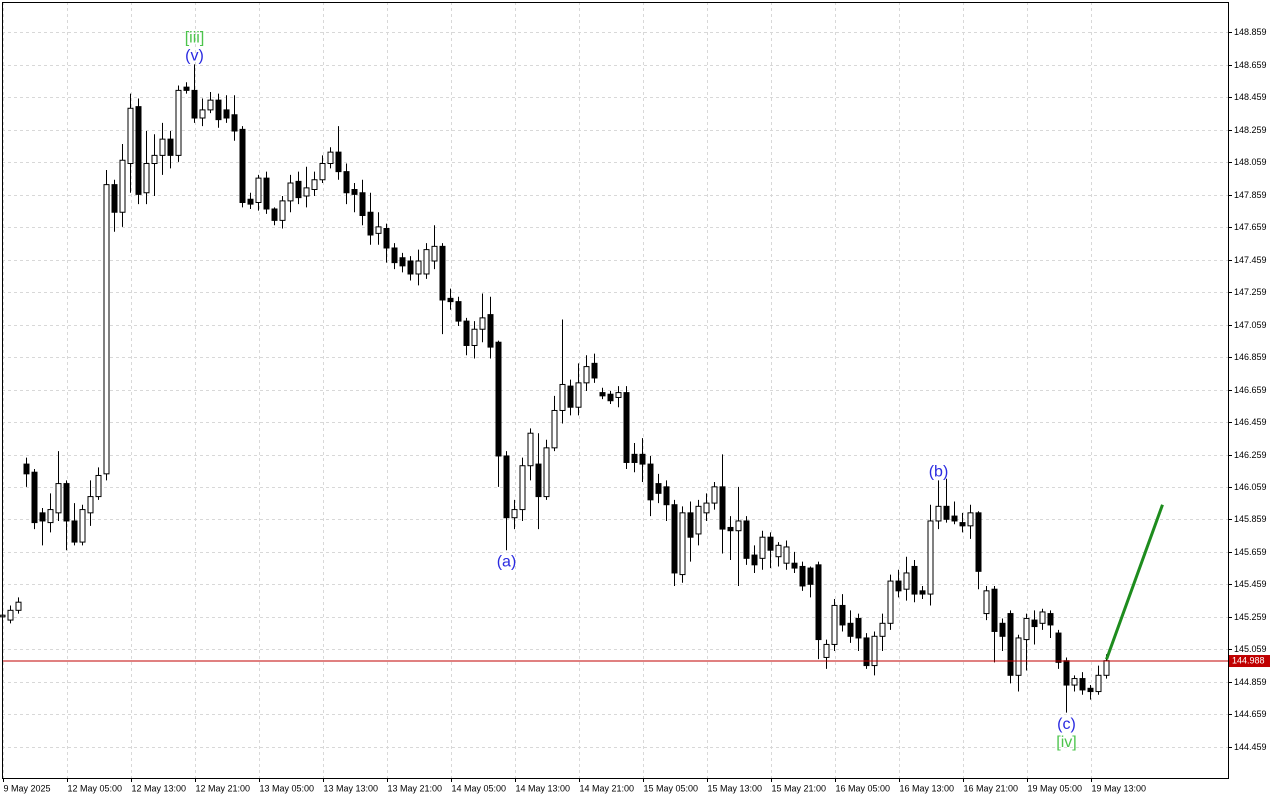 The width and height of the screenshot is (1280, 800). What do you see at coordinates (607, 788) in the screenshot?
I see `x-tick-label: 14 May 21:00` at bounding box center [607, 788].